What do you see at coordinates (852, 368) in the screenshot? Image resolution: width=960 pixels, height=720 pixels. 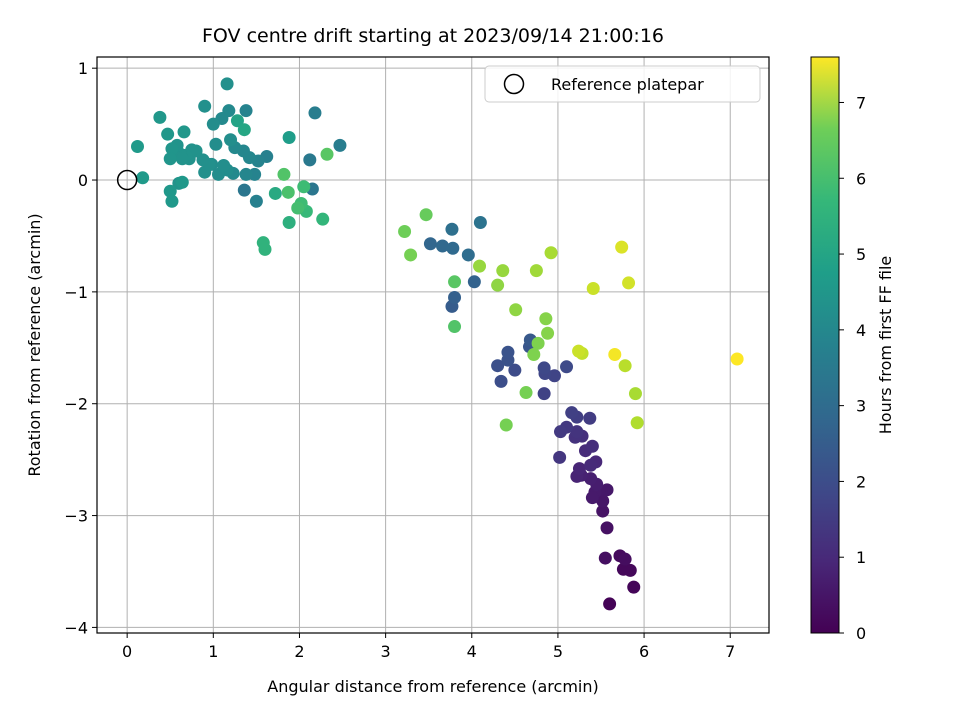 I see `colorbar-ticks: 0 1 2 3 4 5 6 7` at bounding box center [852, 368].